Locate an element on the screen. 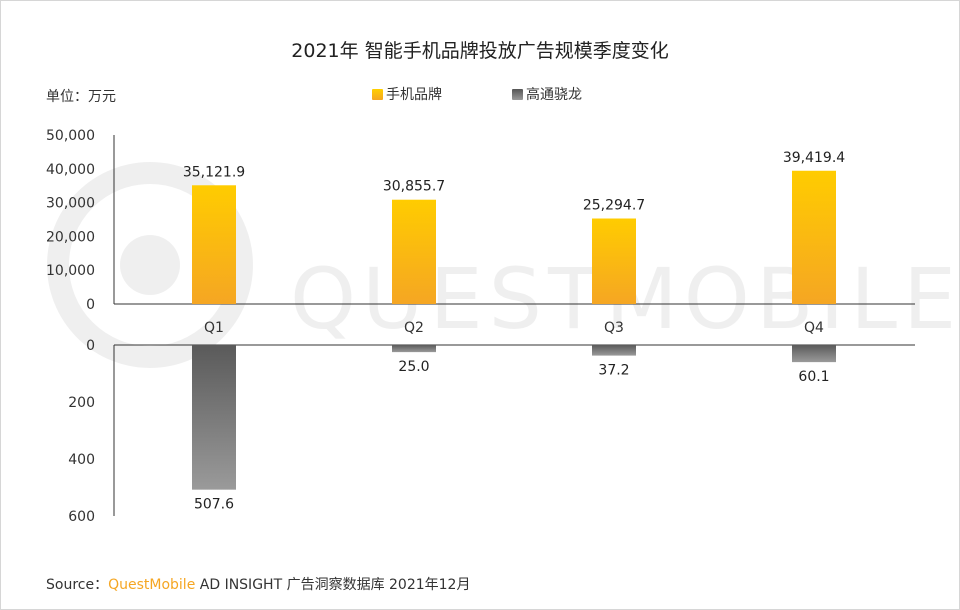 The height and width of the screenshot is (610, 960). upper-y-tick-label: 20,000 is located at coordinates (70, 237).